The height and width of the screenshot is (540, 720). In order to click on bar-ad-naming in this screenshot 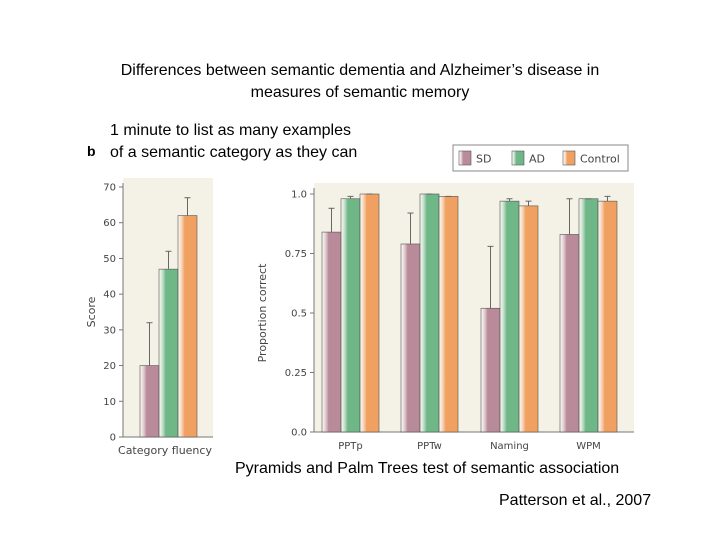, I will do `click(509, 316)`.